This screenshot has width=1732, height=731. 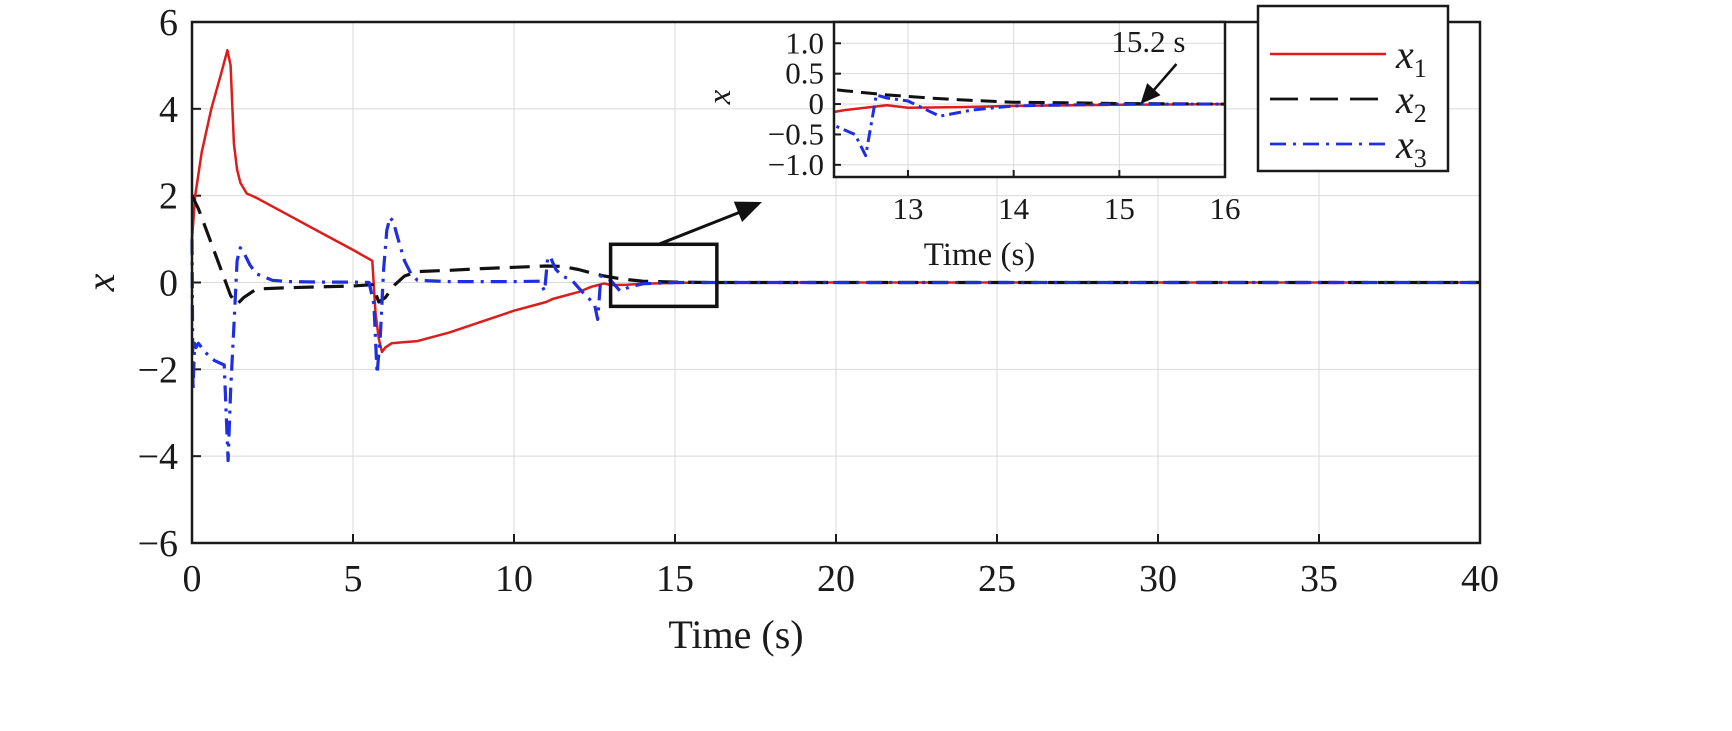 I want to click on main-y-tick-label: 2, so click(x=168, y=197).